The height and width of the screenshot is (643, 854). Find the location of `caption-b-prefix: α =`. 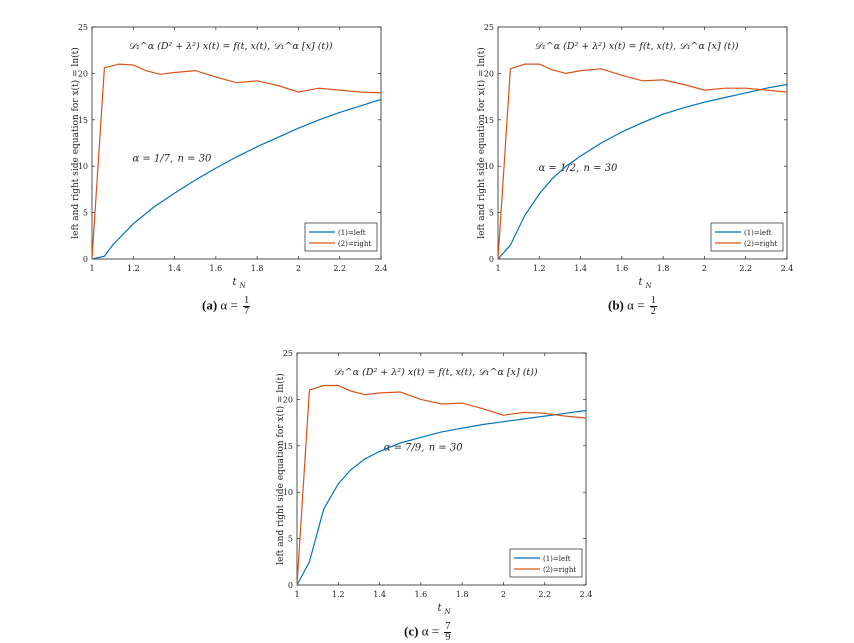

caption-b-prefix: α = is located at coordinates (636, 305).